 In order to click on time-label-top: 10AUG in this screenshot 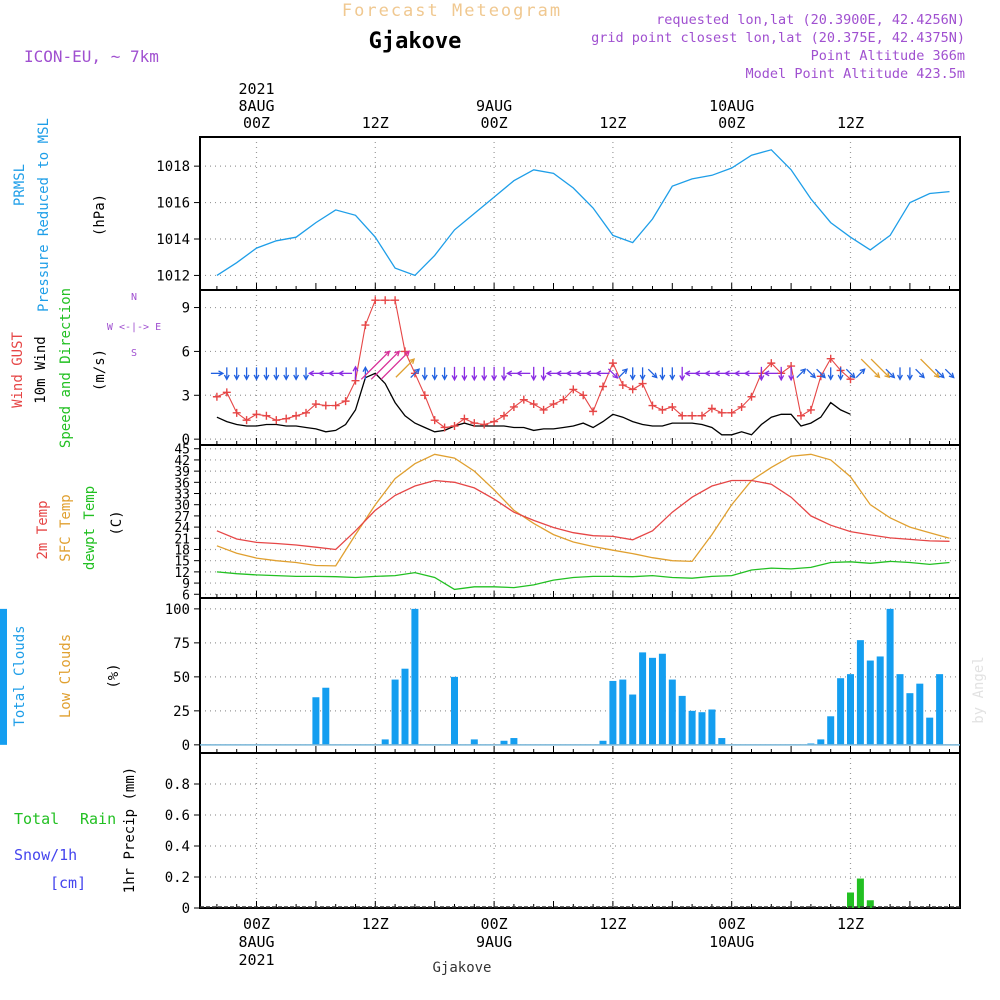, I will do `click(731, 106)`.